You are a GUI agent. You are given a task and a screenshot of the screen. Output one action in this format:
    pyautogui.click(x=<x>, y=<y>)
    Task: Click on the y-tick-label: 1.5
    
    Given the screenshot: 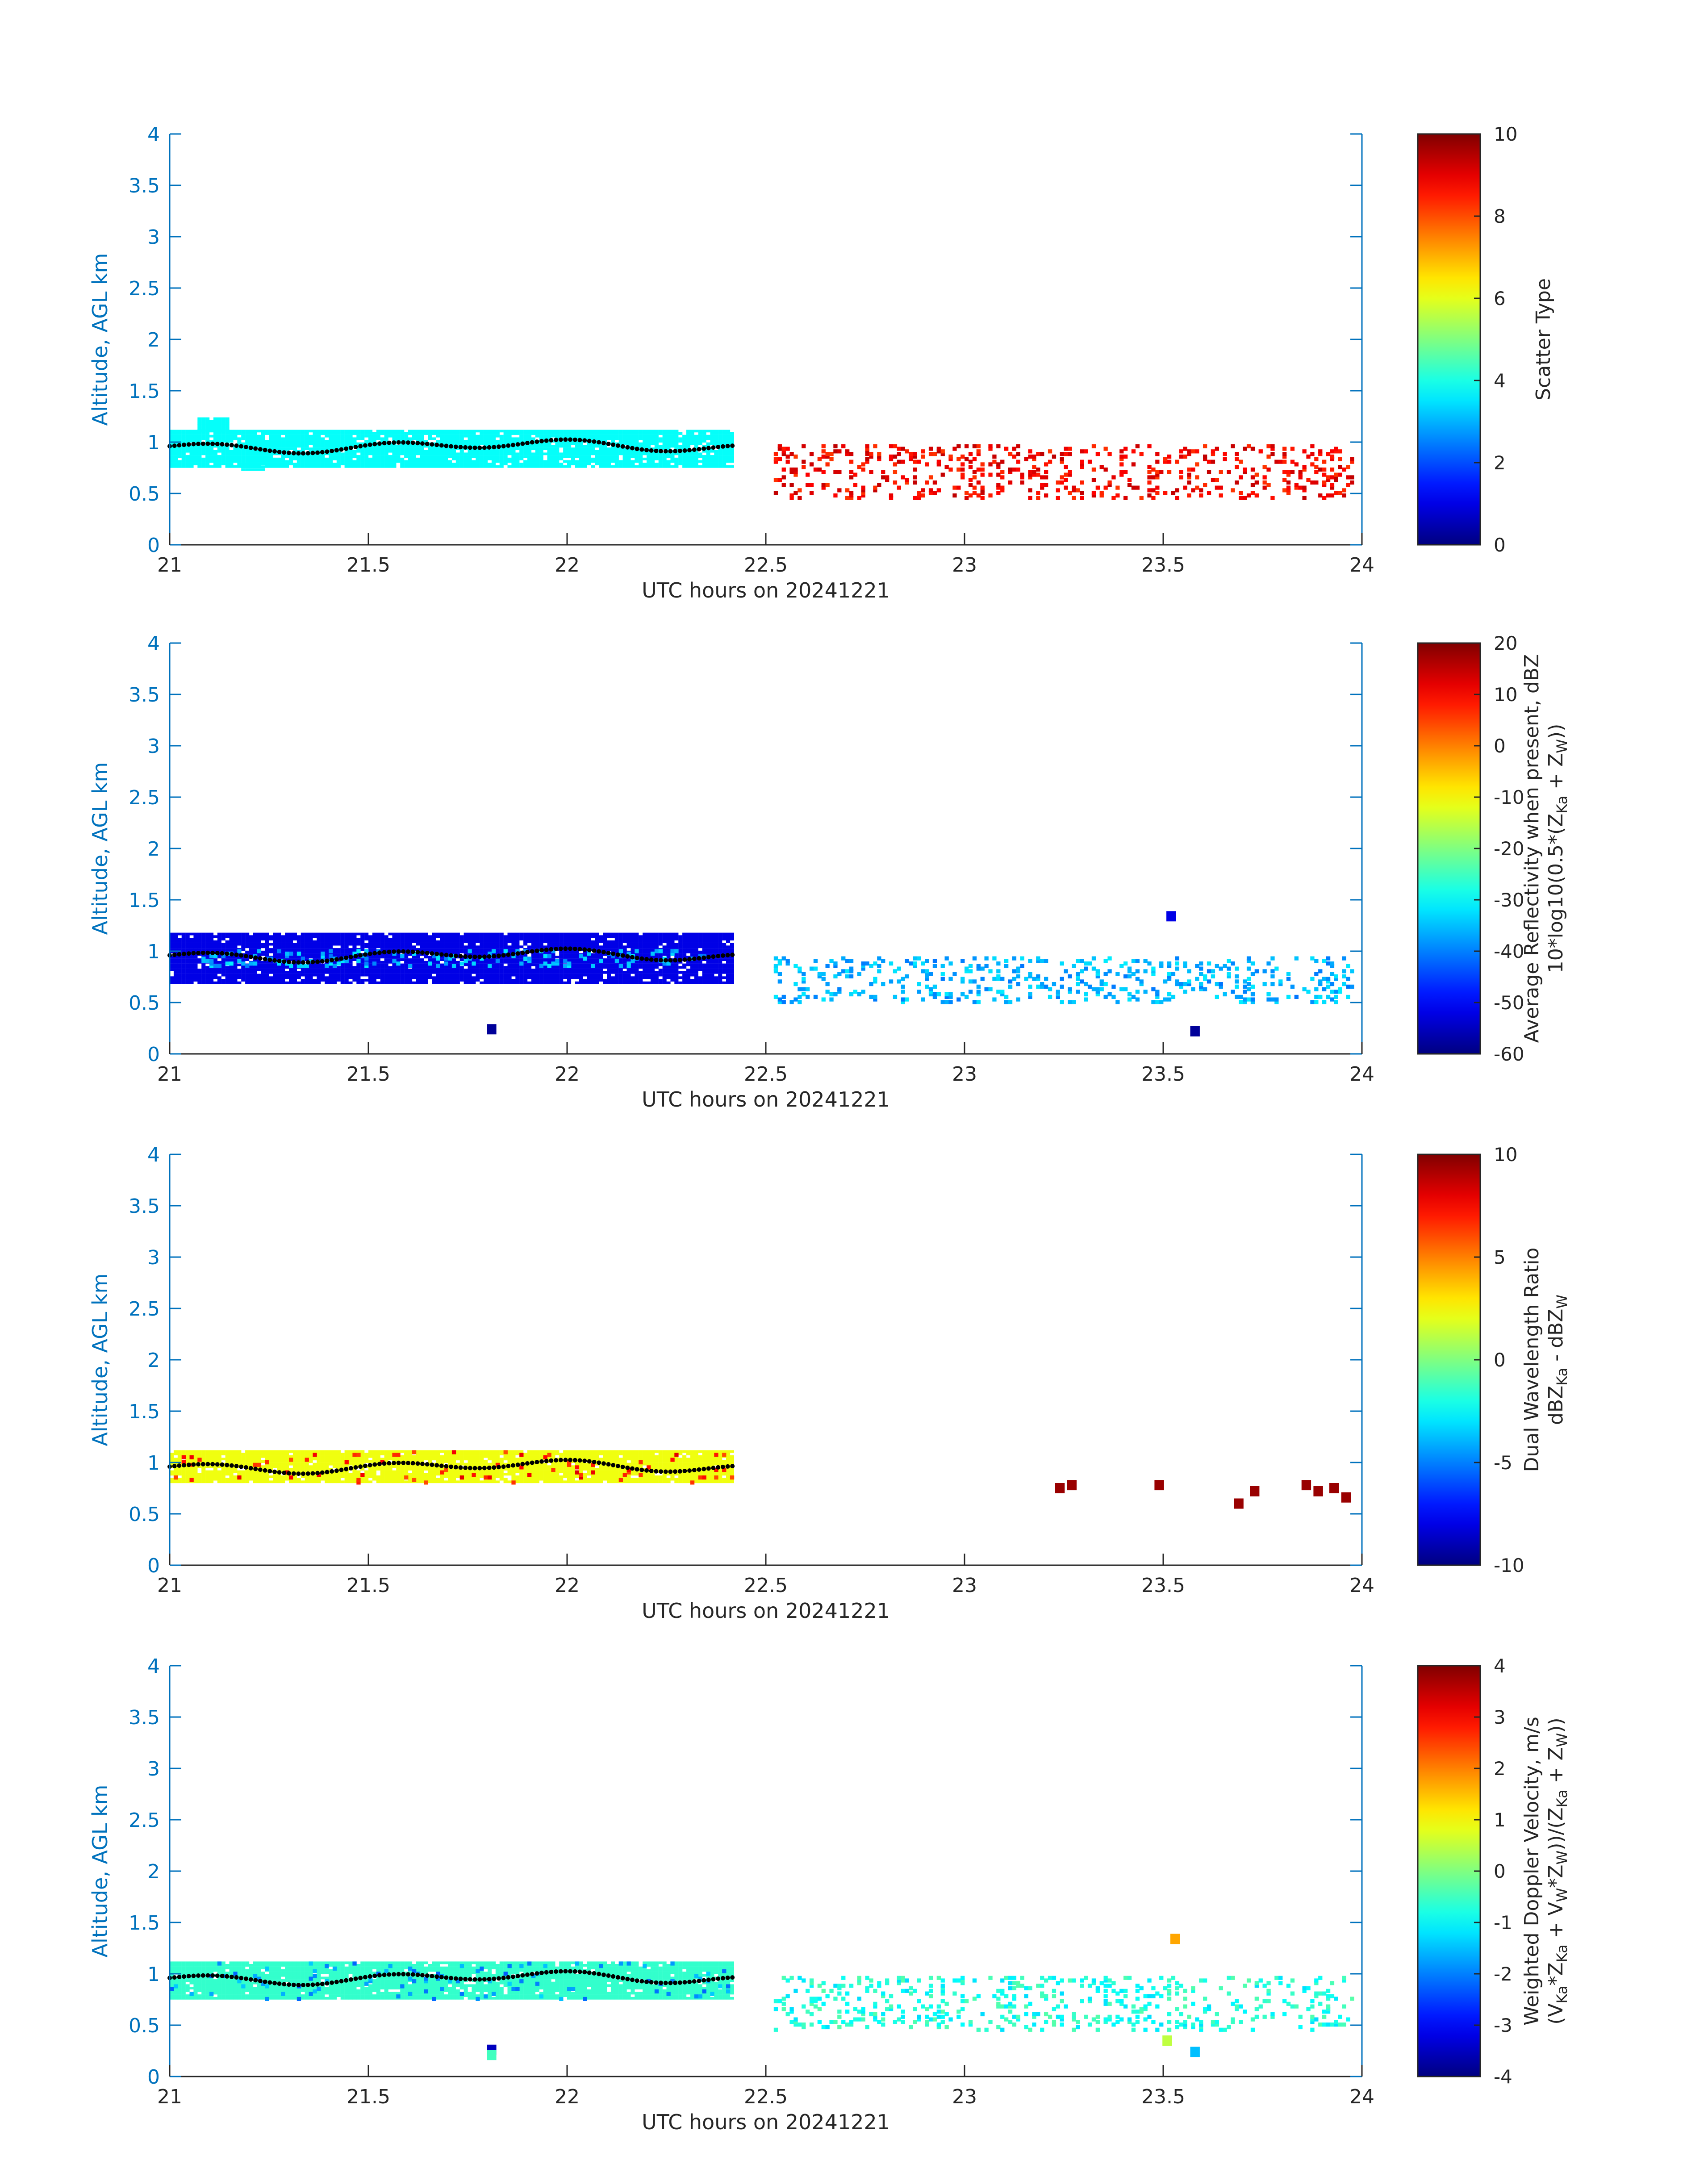 What is the action you would take?
    pyautogui.click(x=144, y=391)
    